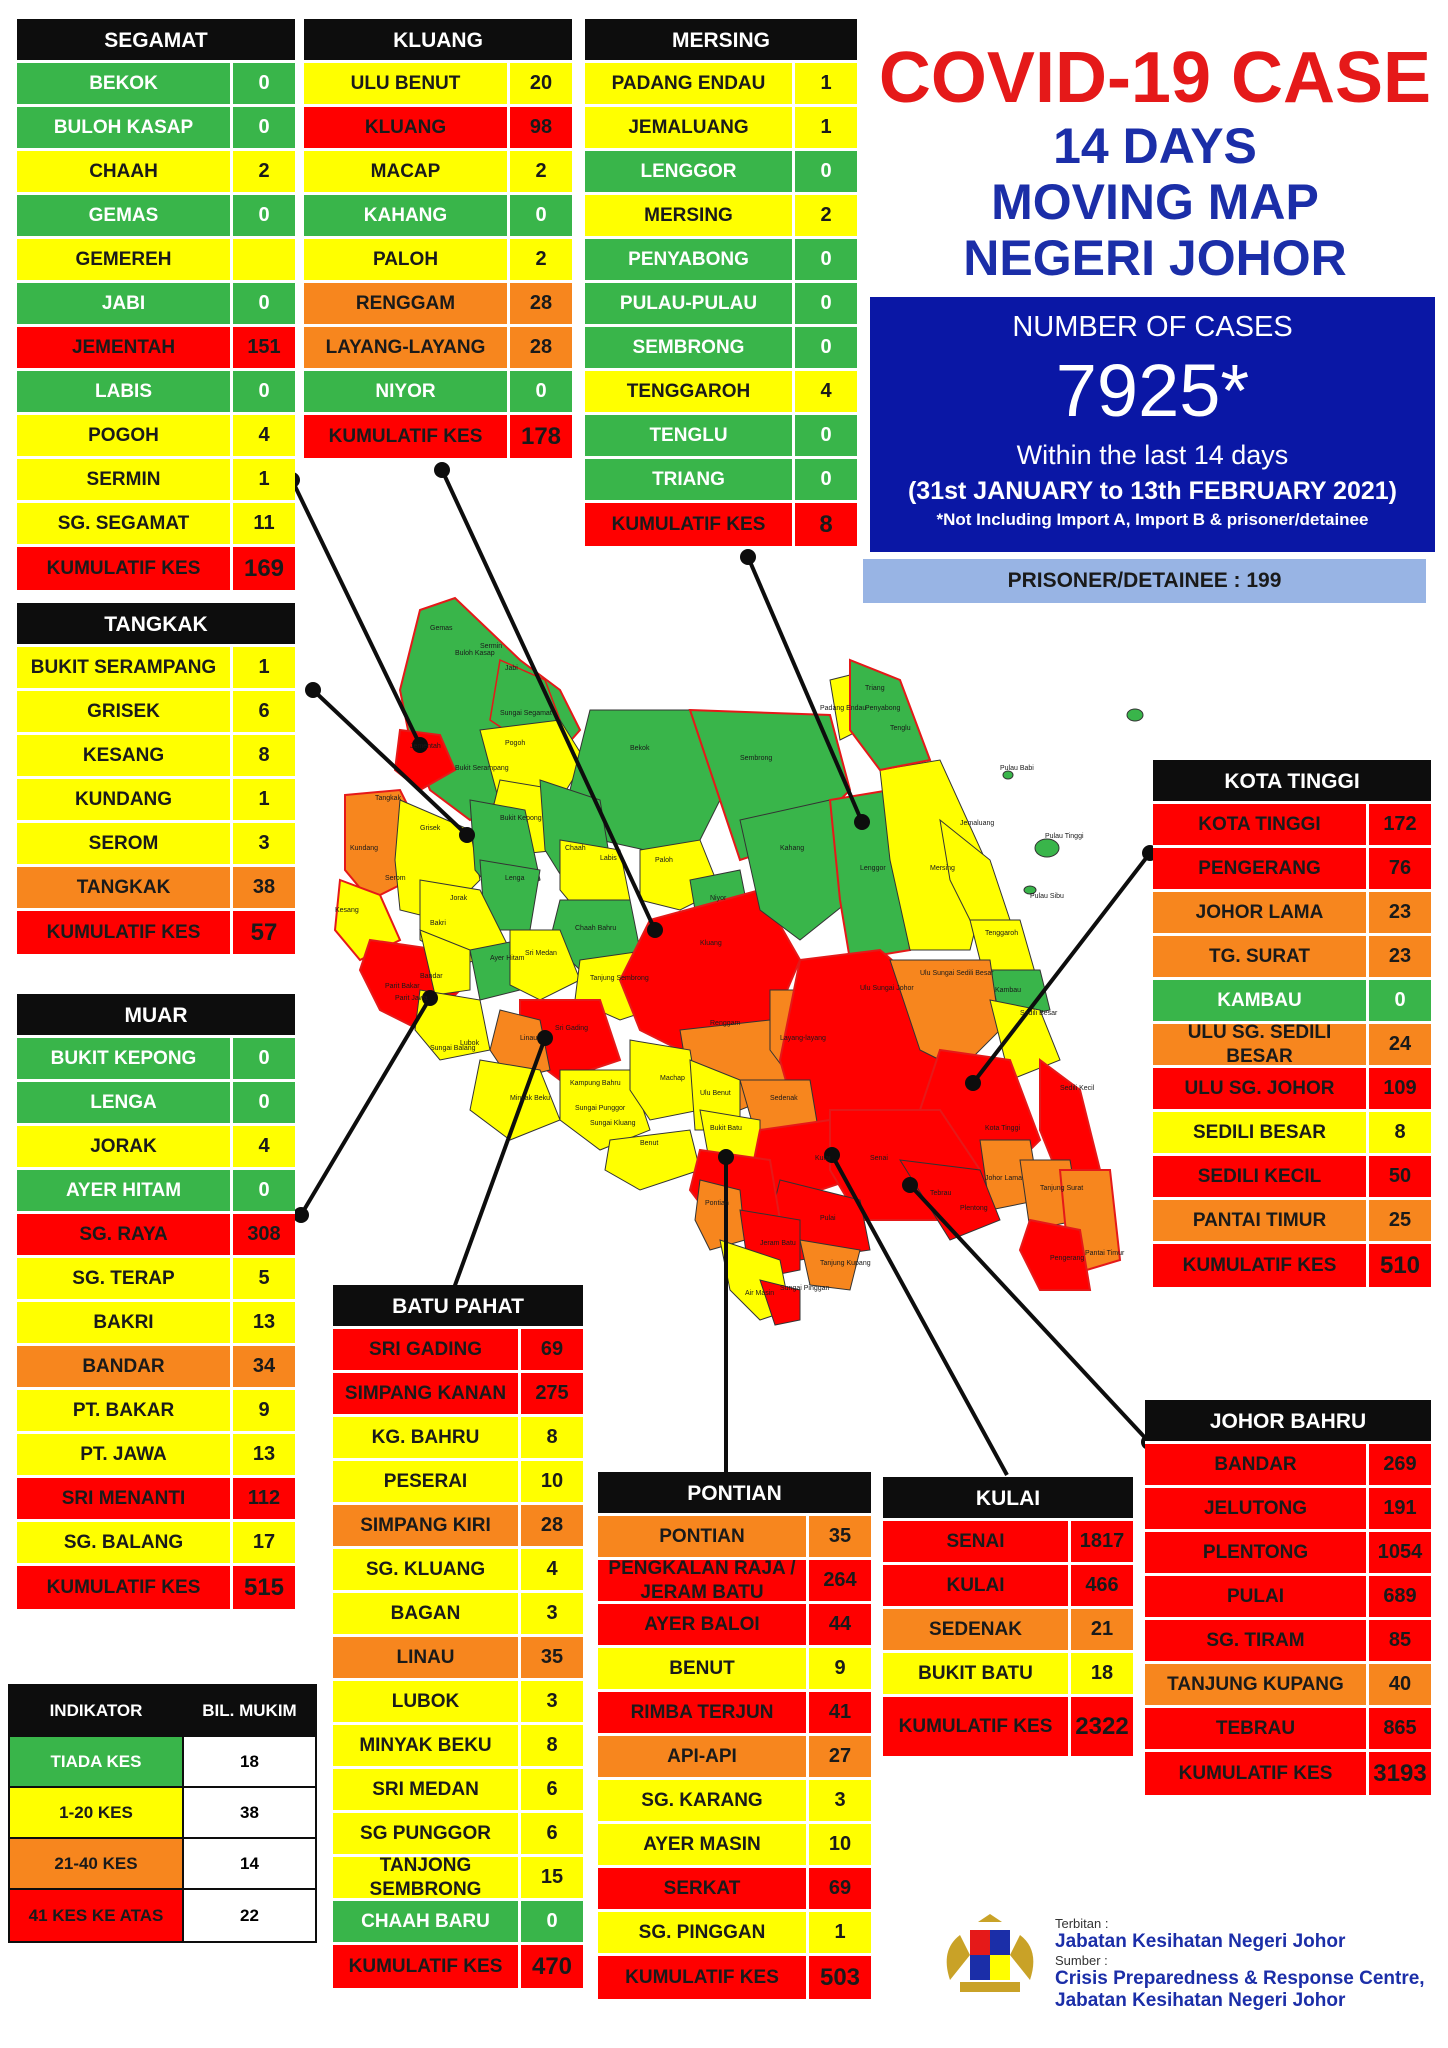 This screenshot has width=1448, height=2048. What do you see at coordinates (264, 1454) in the screenshot?
I see `mukim-cases: 13` at bounding box center [264, 1454].